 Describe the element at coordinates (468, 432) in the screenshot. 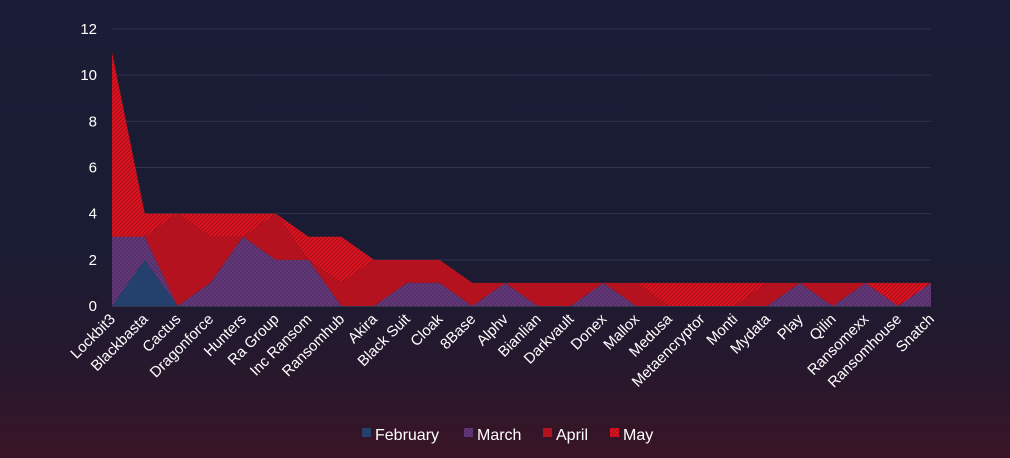

I see `legend-swatch-march` at that location.